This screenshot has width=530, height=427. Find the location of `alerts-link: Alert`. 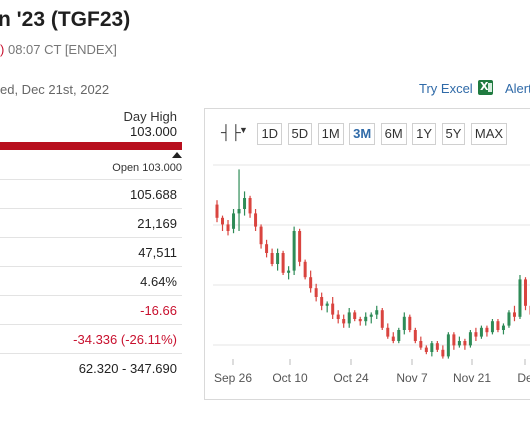

alerts-link: Alert is located at coordinates (517, 88).